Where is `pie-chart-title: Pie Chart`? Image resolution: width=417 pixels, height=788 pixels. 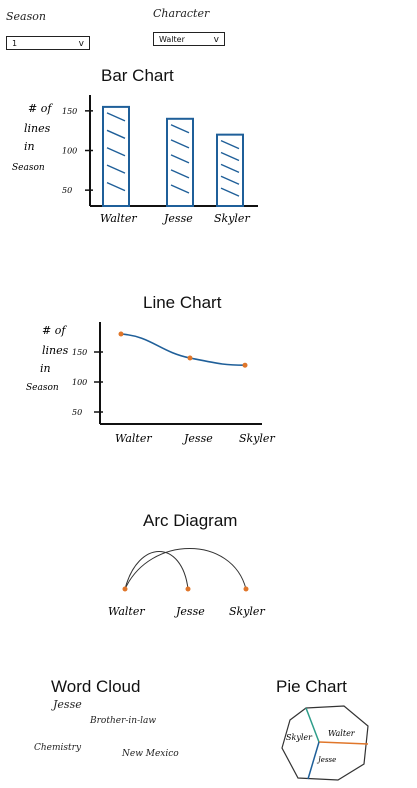
pie-chart-title: Pie Chart is located at coordinates (311, 686).